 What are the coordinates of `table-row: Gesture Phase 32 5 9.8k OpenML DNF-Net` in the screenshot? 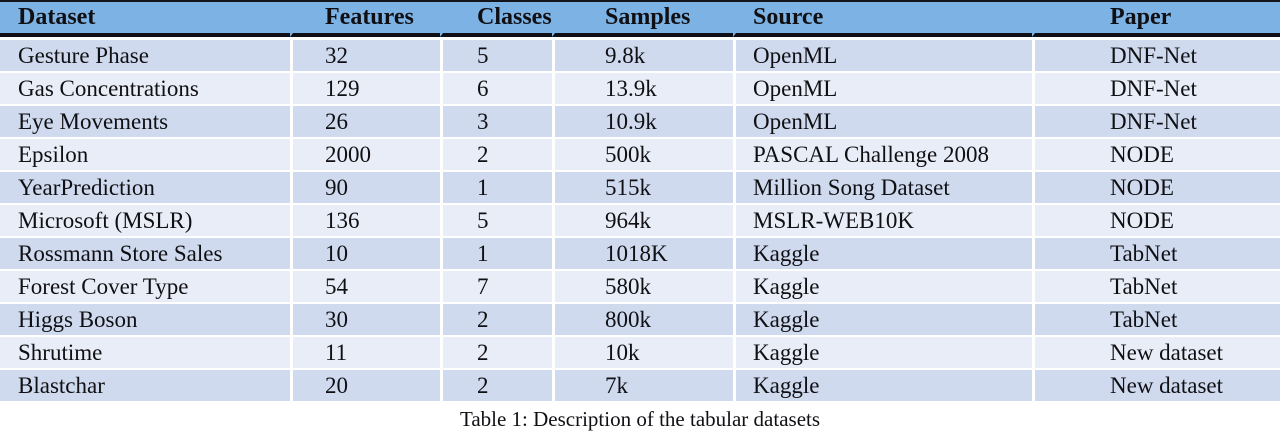 It's located at (640, 54).